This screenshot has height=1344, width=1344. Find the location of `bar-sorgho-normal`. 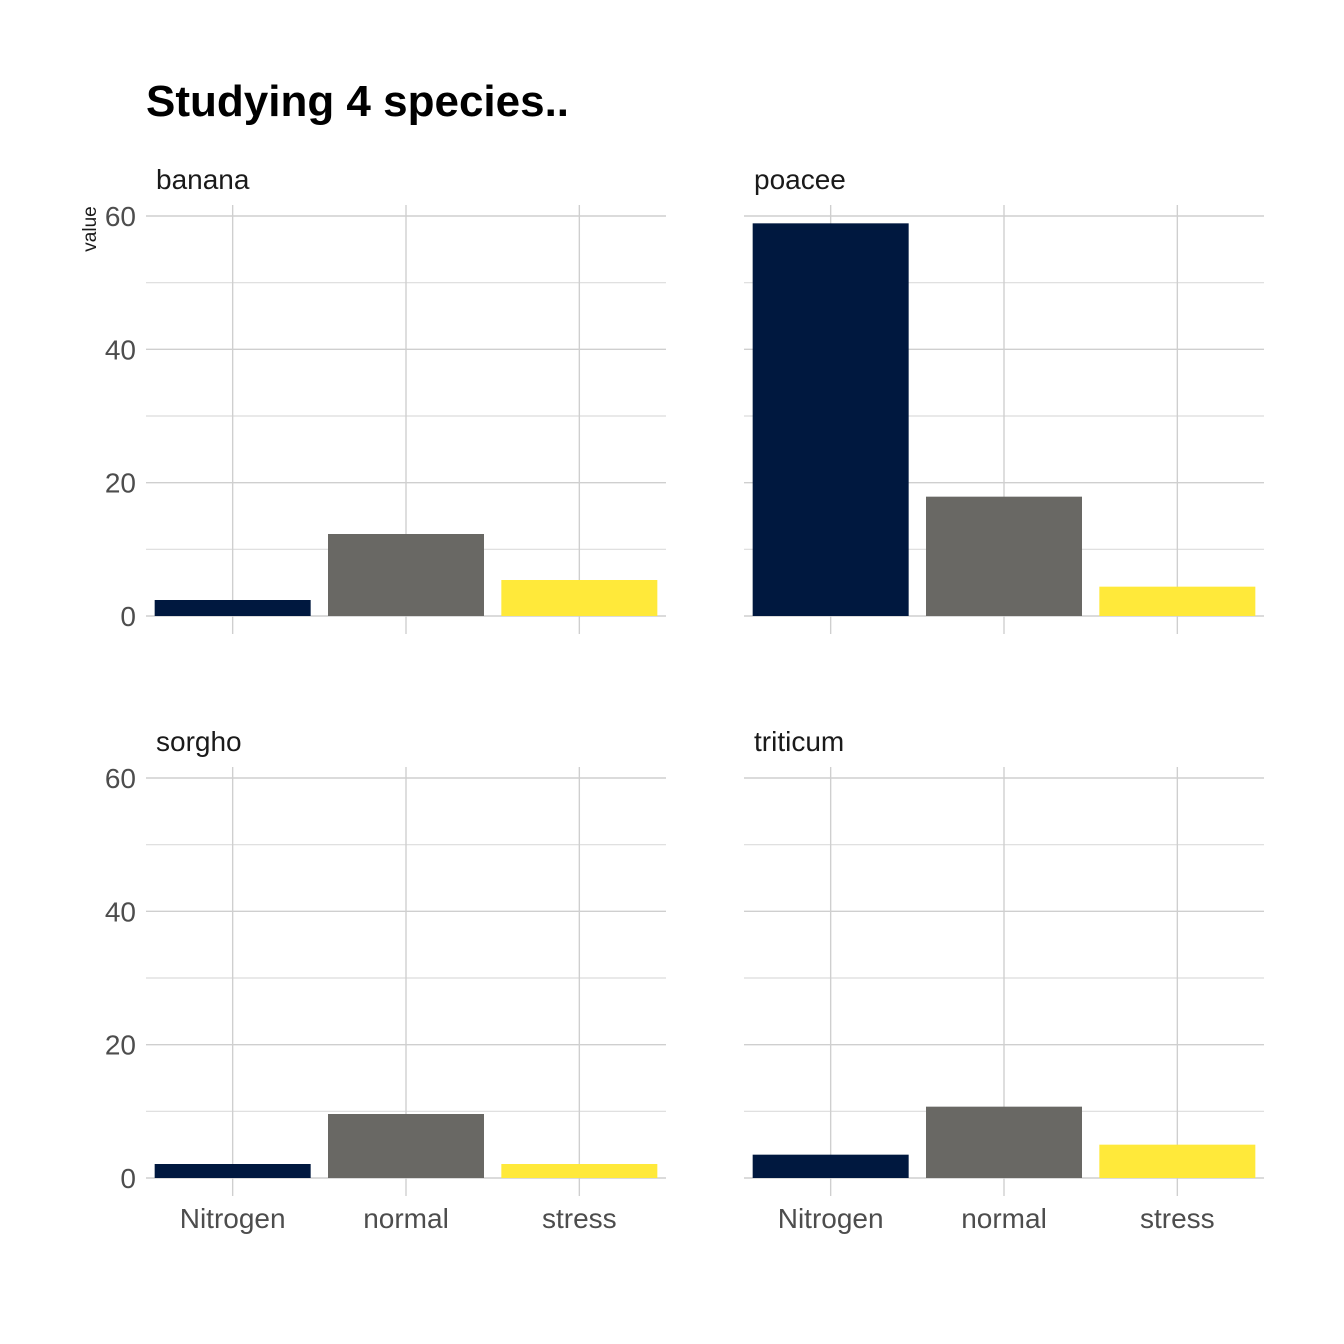

bar-sorgho-normal is located at coordinates (406, 1146).